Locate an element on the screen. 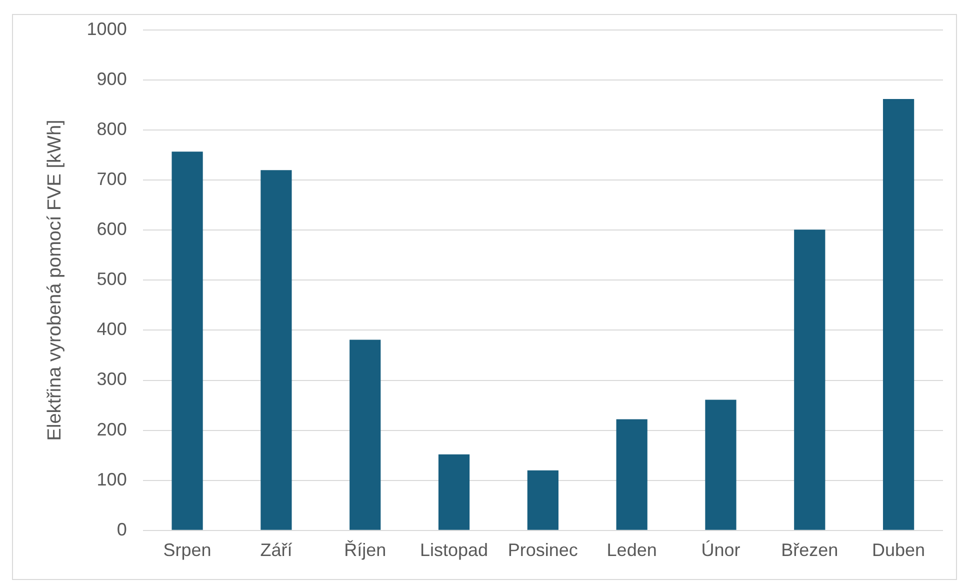 Image resolution: width=959 pixels, height=582 pixels. y-axis-title: Elektřina vyrobená pomocí FVE [kWh] is located at coordinates (55, 280).